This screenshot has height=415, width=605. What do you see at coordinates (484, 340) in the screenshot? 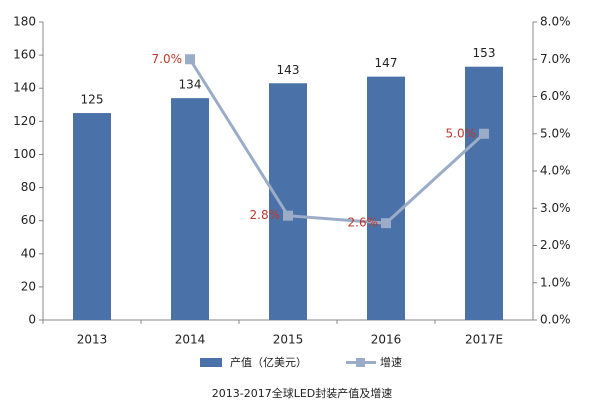
I see `x-tick-label: 2017E` at bounding box center [484, 340].